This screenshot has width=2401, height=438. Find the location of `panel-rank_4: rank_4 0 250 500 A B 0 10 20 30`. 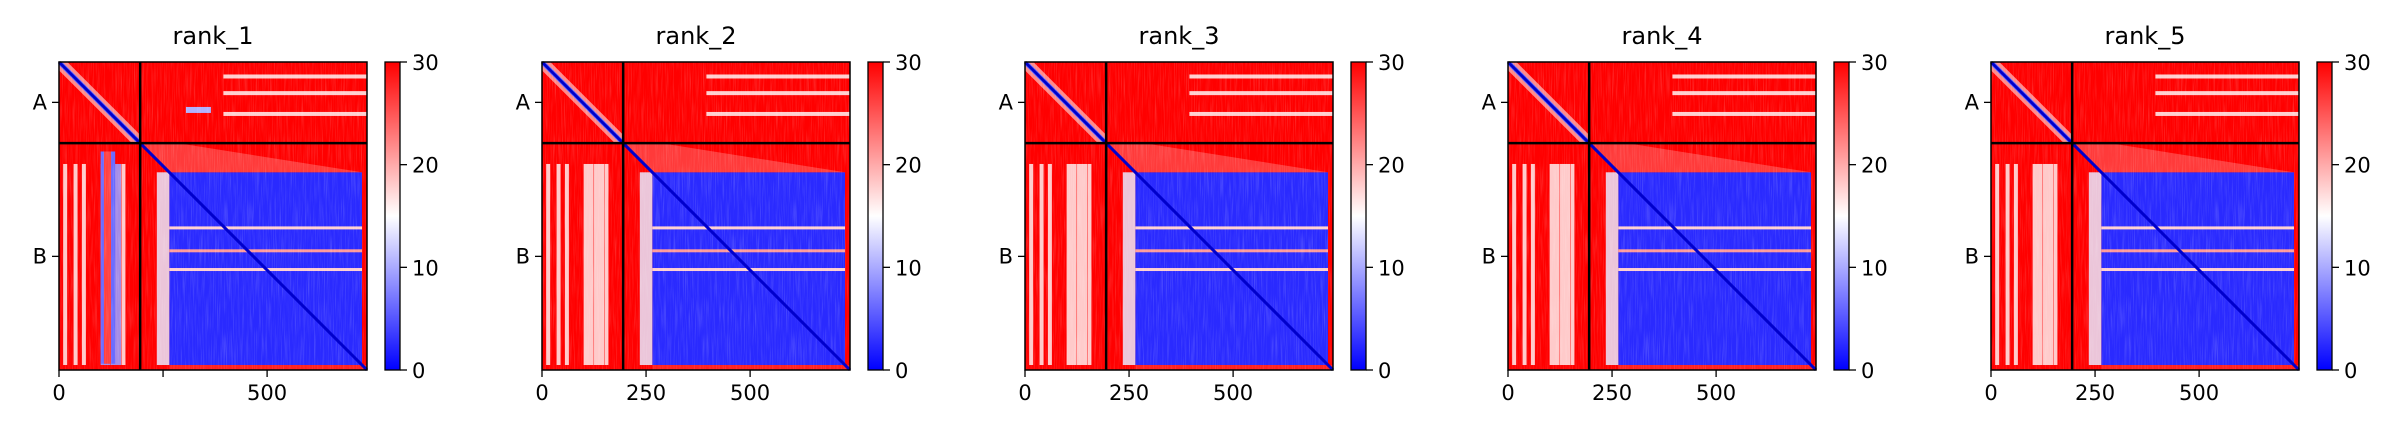

panel-rank_4: rank_4 0 250 500 A B 0 10 20 30 is located at coordinates (1685, 213).